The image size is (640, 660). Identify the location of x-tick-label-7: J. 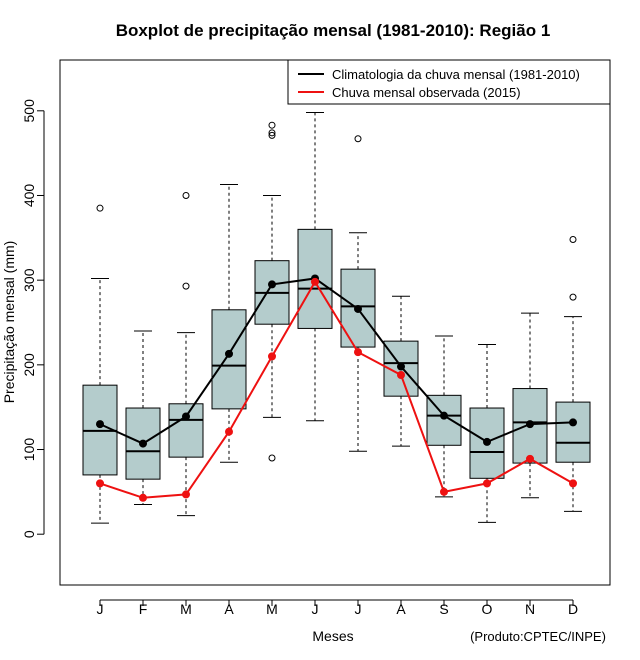
(358, 609).